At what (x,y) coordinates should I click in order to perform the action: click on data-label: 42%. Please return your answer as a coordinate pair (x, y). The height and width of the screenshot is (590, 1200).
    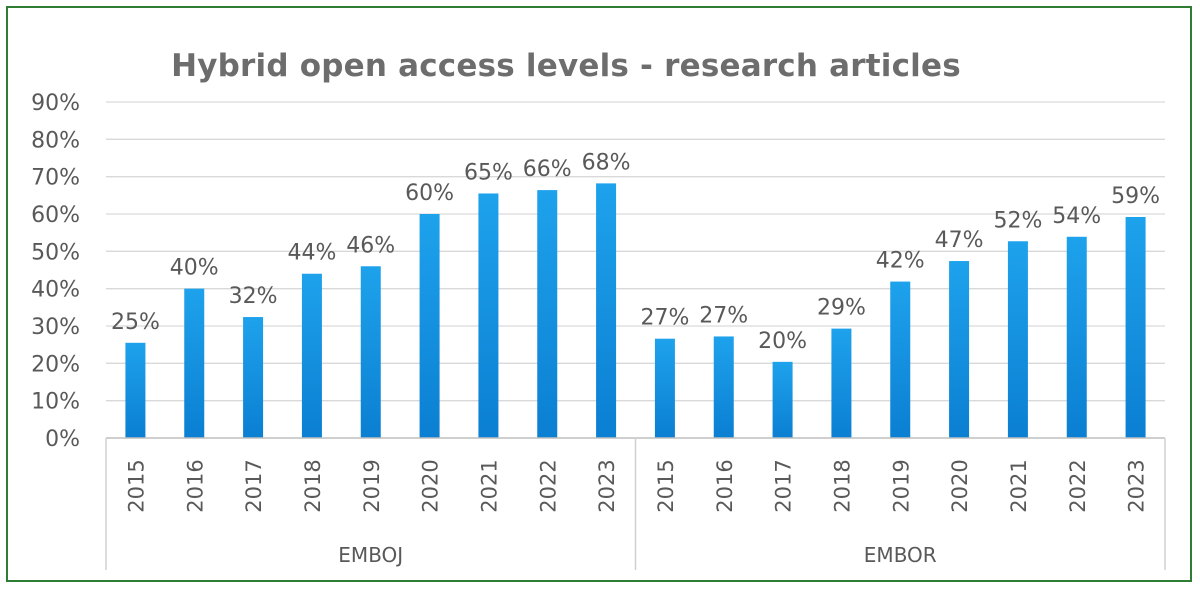
    Looking at the image, I should click on (900, 261).